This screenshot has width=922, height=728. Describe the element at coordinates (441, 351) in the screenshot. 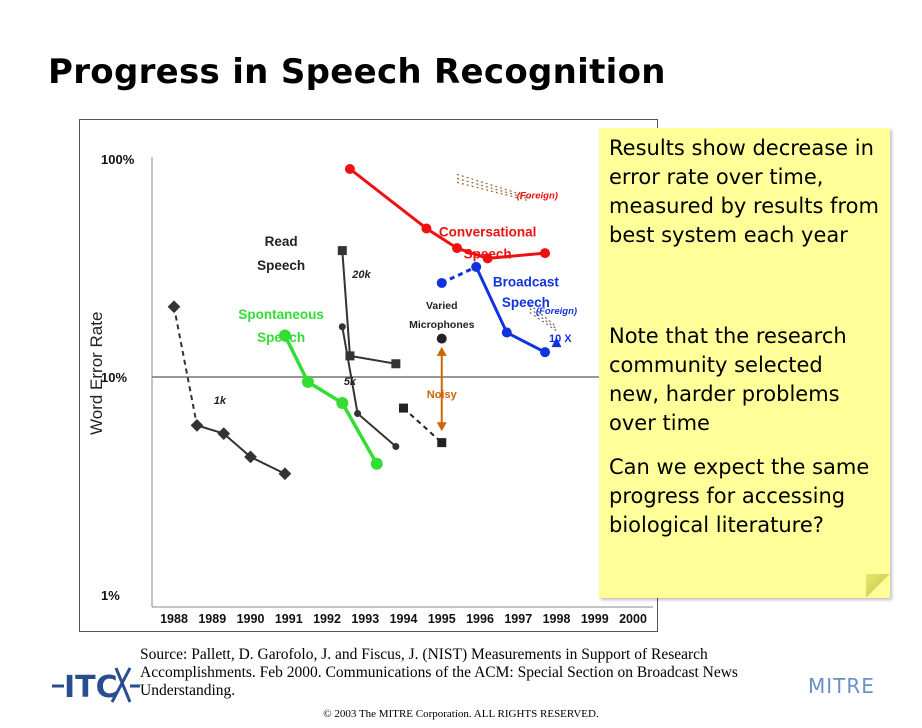

I see `noisy-arrow-up-icon` at that location.